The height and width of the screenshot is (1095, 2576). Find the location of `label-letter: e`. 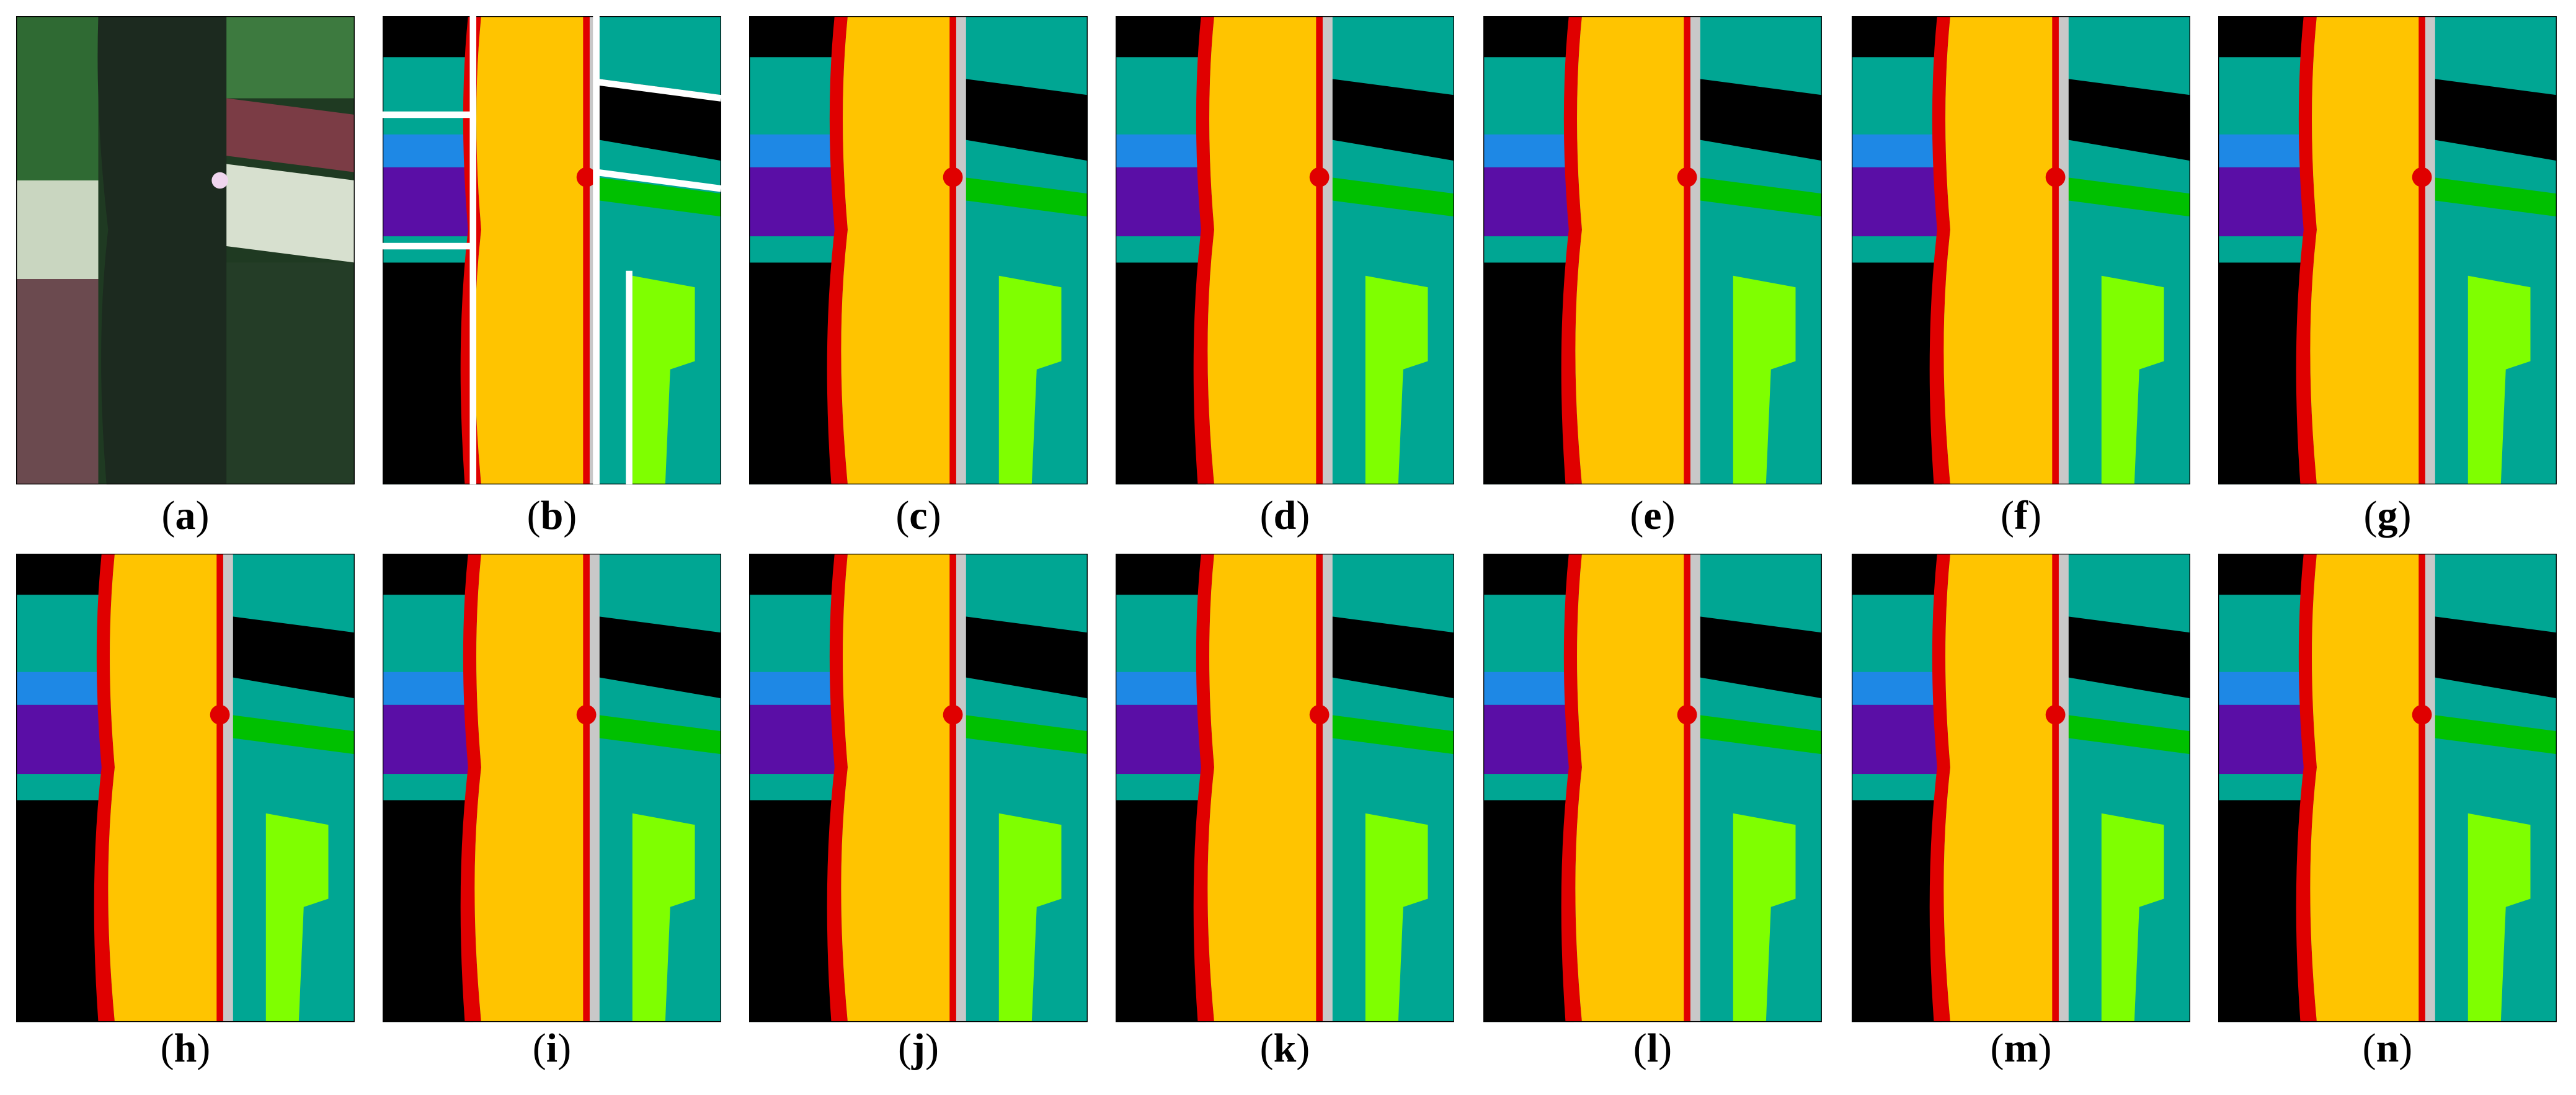

label-letter: e is located at coordinates (1652, 516).